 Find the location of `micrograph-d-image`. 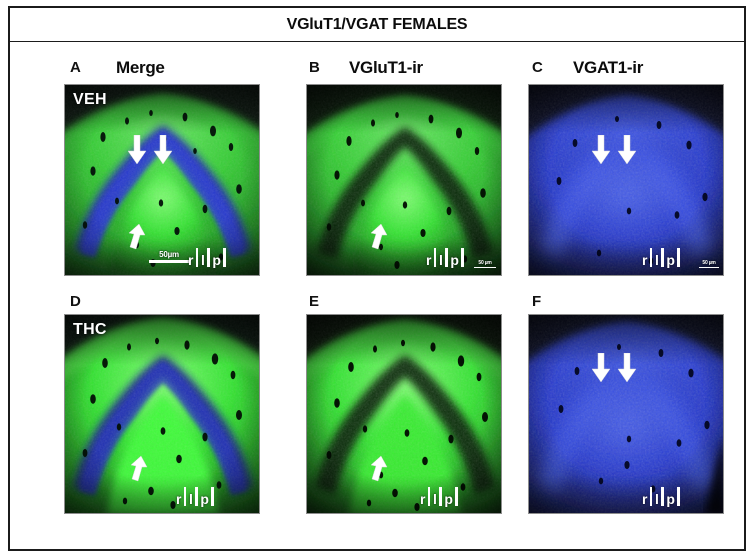

micrograph-d-image is located at coordinates (162, 414).